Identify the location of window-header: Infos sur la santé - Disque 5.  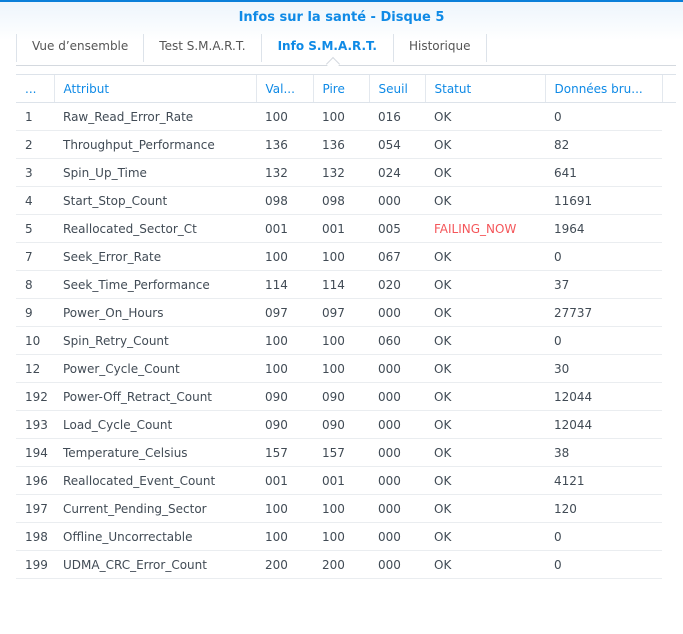
(341, 34).